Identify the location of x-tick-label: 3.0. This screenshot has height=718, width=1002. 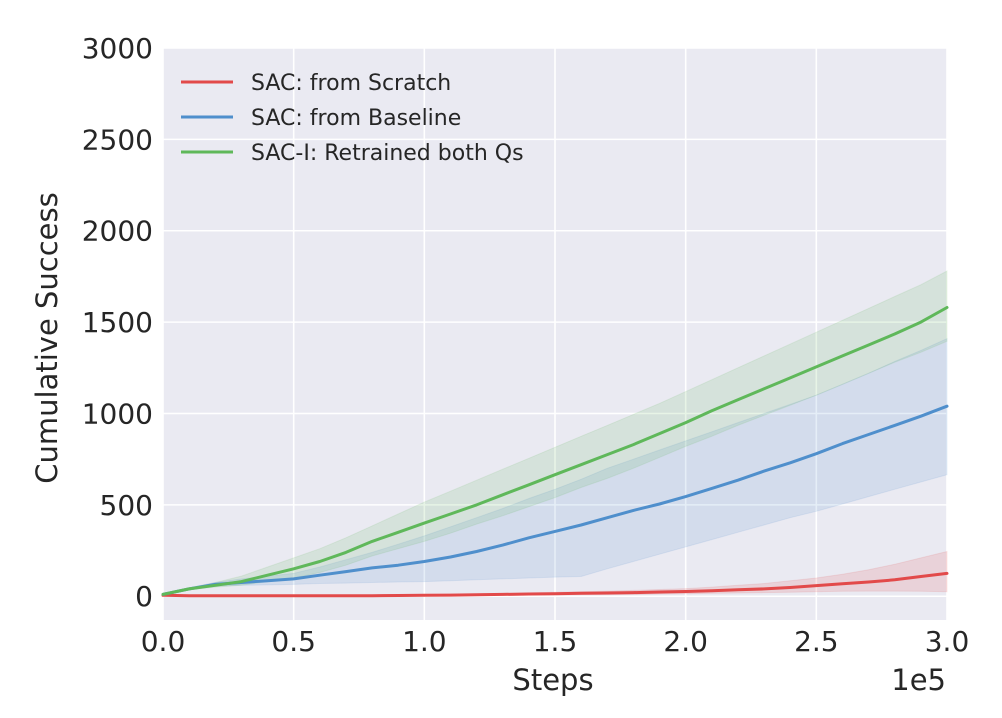
(947, 641).